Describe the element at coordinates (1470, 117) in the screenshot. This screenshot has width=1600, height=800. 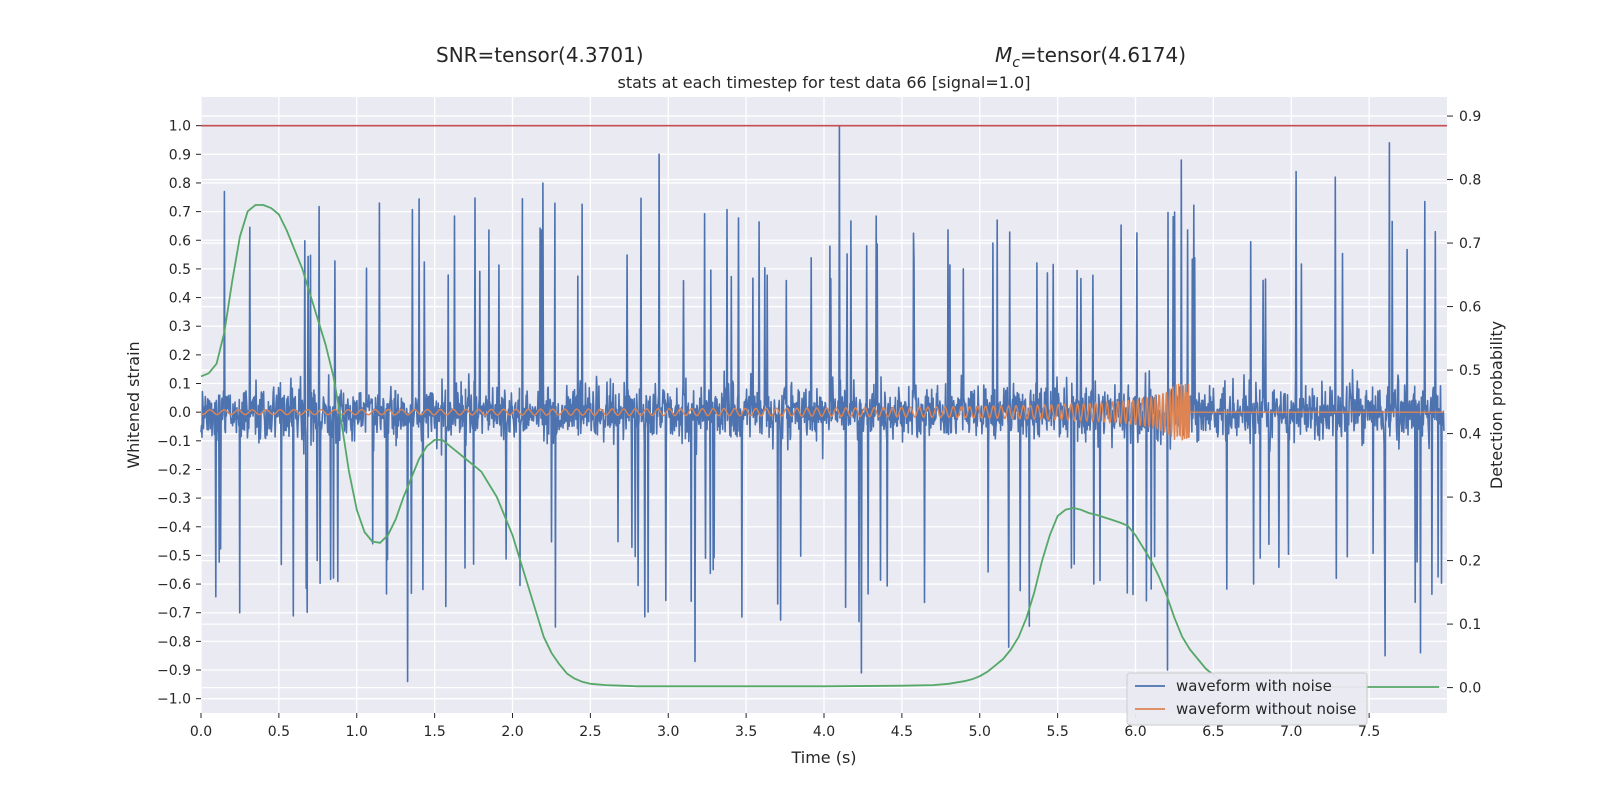
I see `y2-tick-label: 0.9` at that location.